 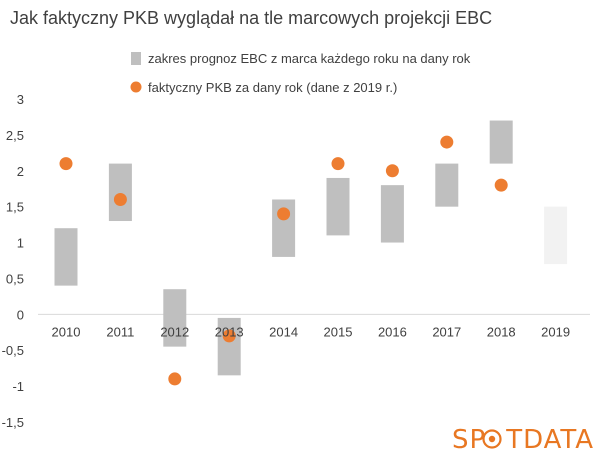 What do you see at coordinates (501, 331) in the screenshot?
I see `x-tick-label-2018: 2018` at bounding box center [501, 331].